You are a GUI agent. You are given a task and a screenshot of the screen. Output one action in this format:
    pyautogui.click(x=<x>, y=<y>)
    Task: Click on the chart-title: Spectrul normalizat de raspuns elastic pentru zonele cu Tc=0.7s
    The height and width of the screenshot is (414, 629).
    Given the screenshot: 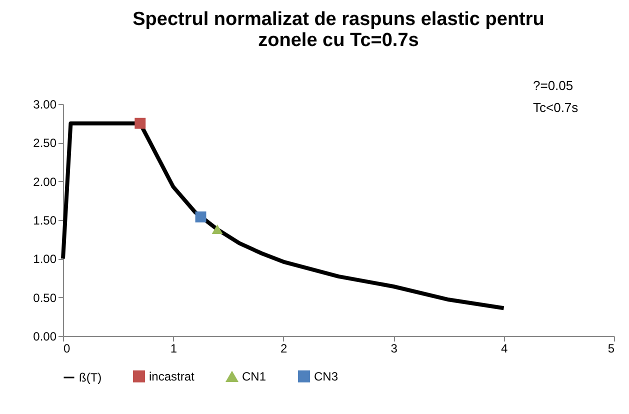 What is the action you would take?
    pyautogui.click(x=338, y=30)
    